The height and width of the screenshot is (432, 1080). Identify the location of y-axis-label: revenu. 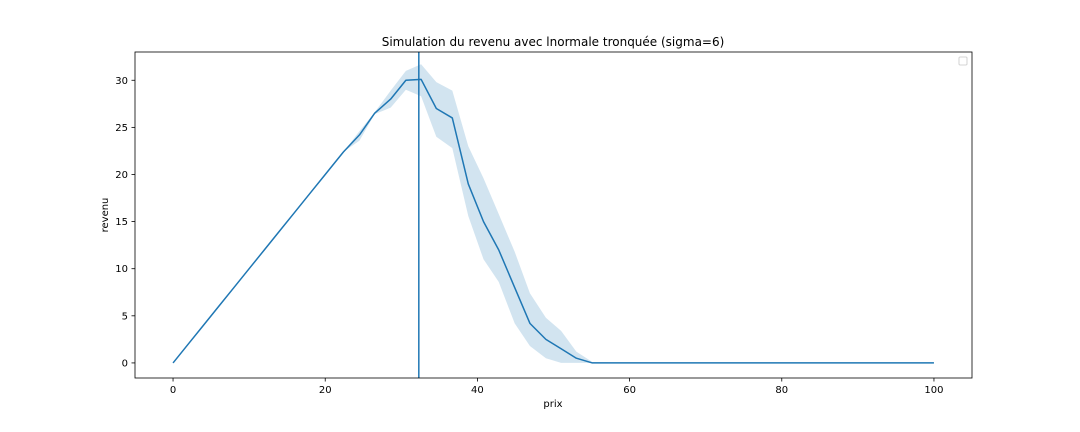
(105, 215).